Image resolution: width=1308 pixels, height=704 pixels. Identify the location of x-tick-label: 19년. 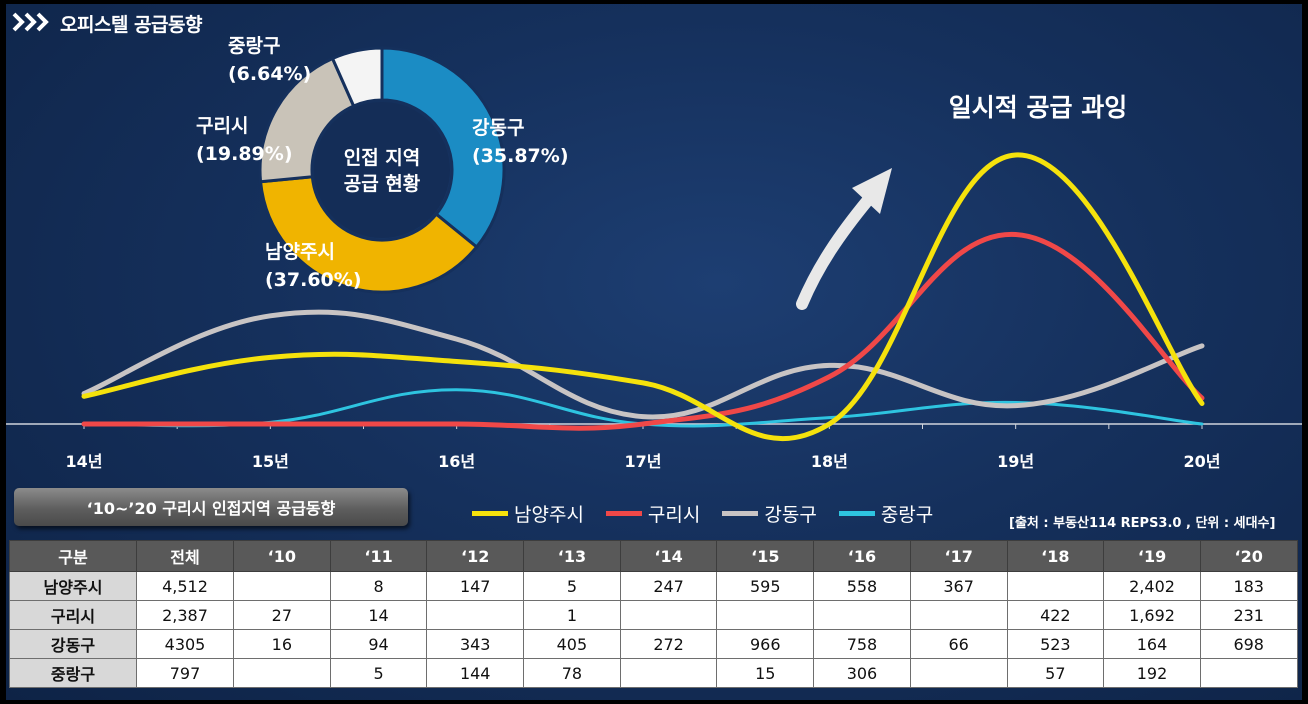
(1015, 461).